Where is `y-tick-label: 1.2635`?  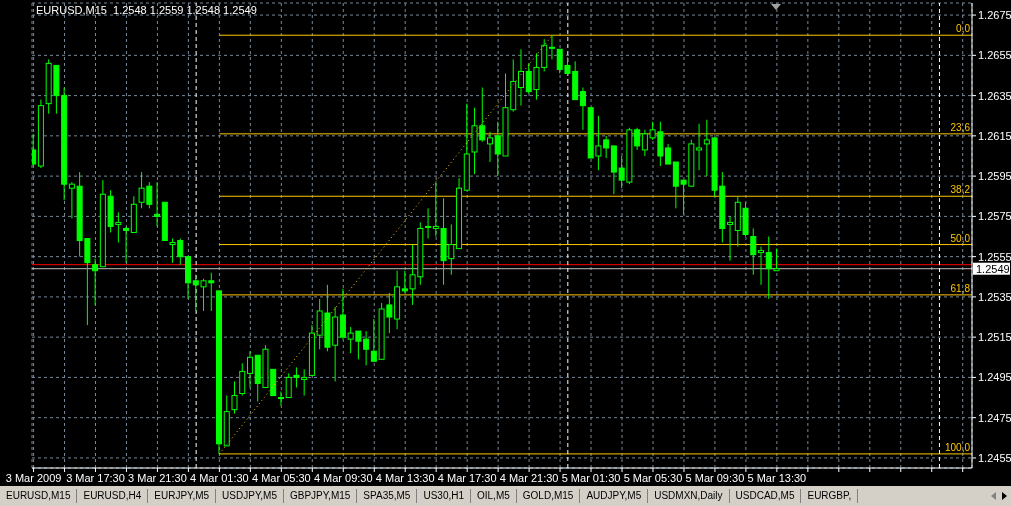
y-tick-label: 1.2635 is located at coordinates (994, 95).